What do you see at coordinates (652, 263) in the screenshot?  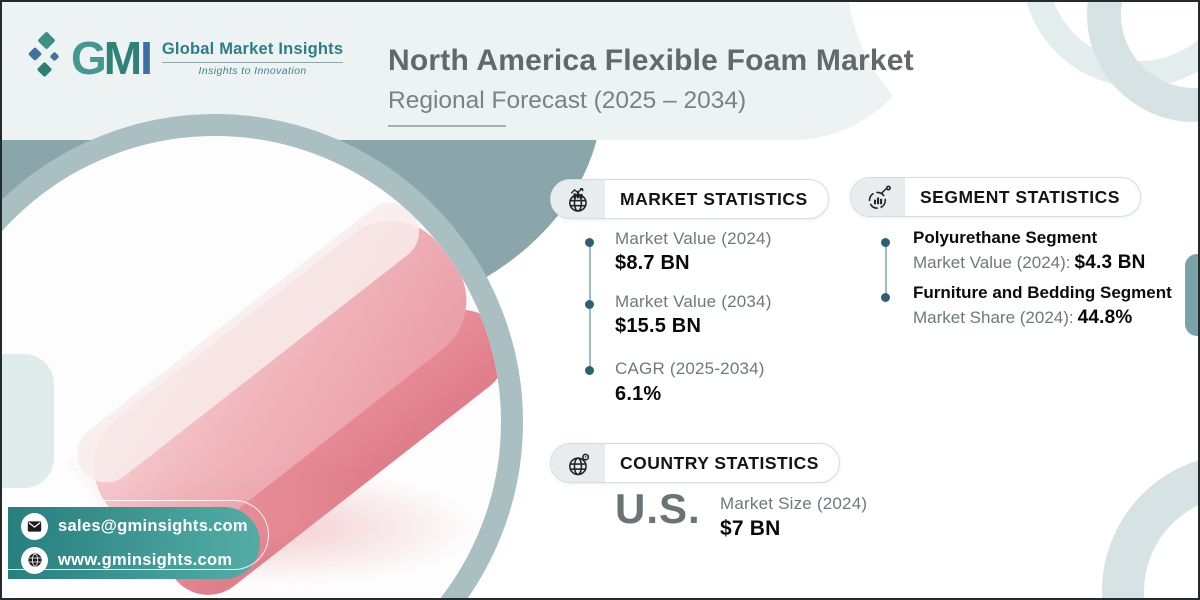 I see `market-value-2024-value: $8.7 BN` at bounding box center [652, 263].